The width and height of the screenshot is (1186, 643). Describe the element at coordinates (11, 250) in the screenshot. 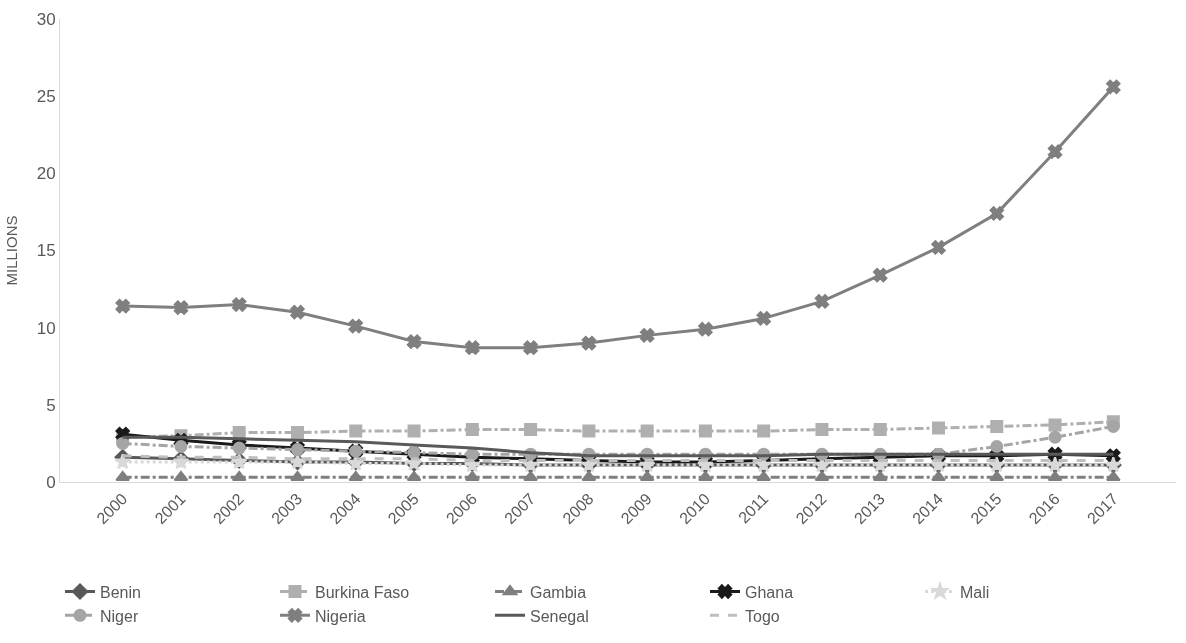

I see `y-axis-title: MILLIONS` at that location.